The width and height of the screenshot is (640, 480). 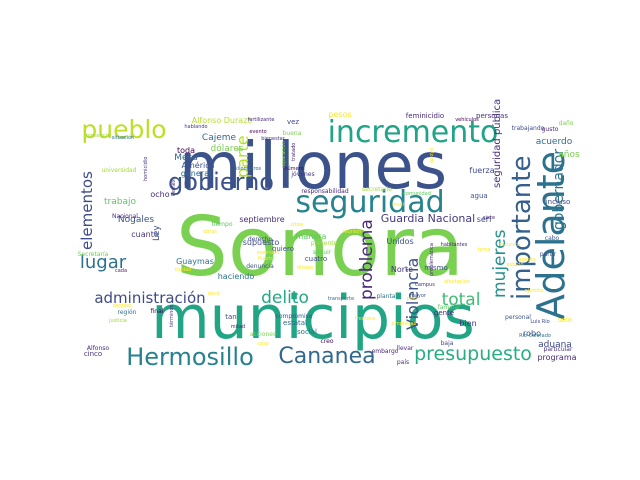 I want to click on word-llevar: llevar, so click(x=405, y=348).